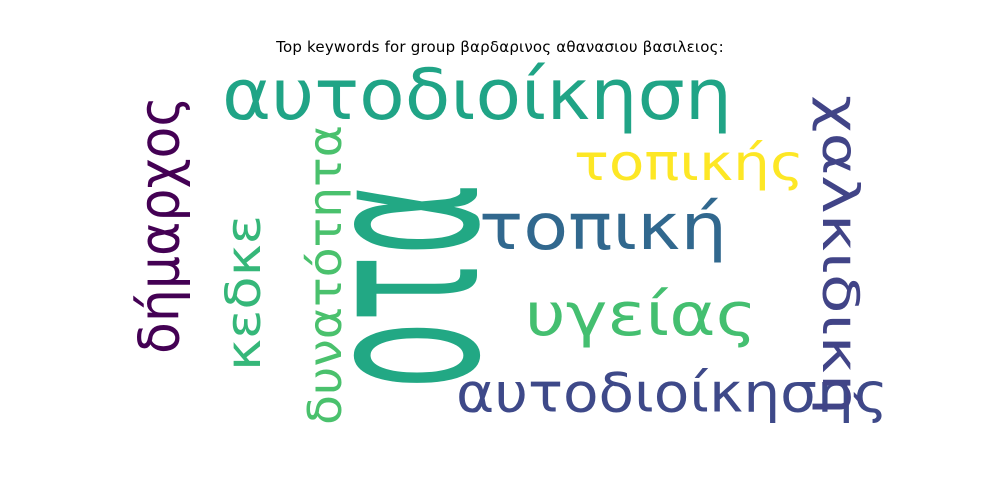 This screenshot has width=1000, height=500. What do you see at coordinates (603, 228) in the screenshot?
I see `word-3: τοπική` at bounding box center [603, 228].